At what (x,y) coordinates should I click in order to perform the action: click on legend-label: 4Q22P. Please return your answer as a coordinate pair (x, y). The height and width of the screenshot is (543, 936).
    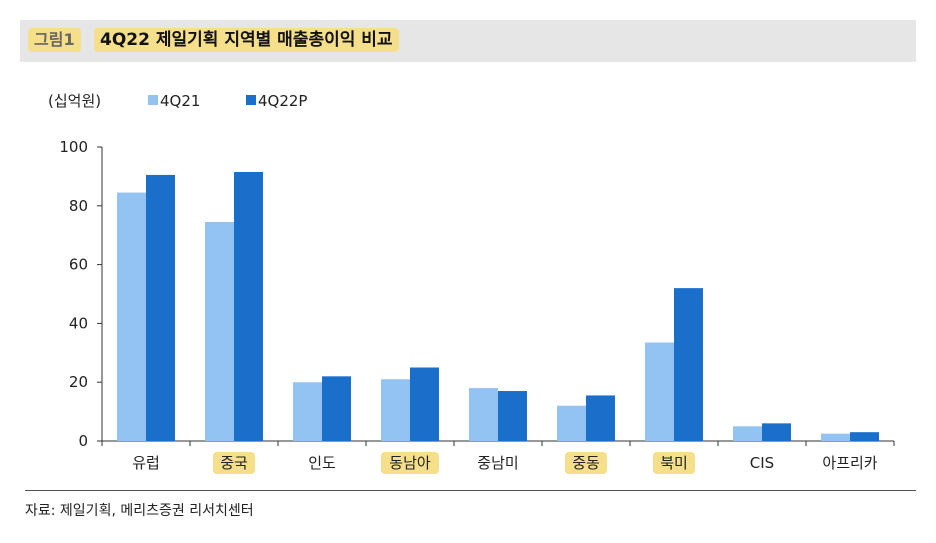
    Looking at the image, I should click on (282, 101).